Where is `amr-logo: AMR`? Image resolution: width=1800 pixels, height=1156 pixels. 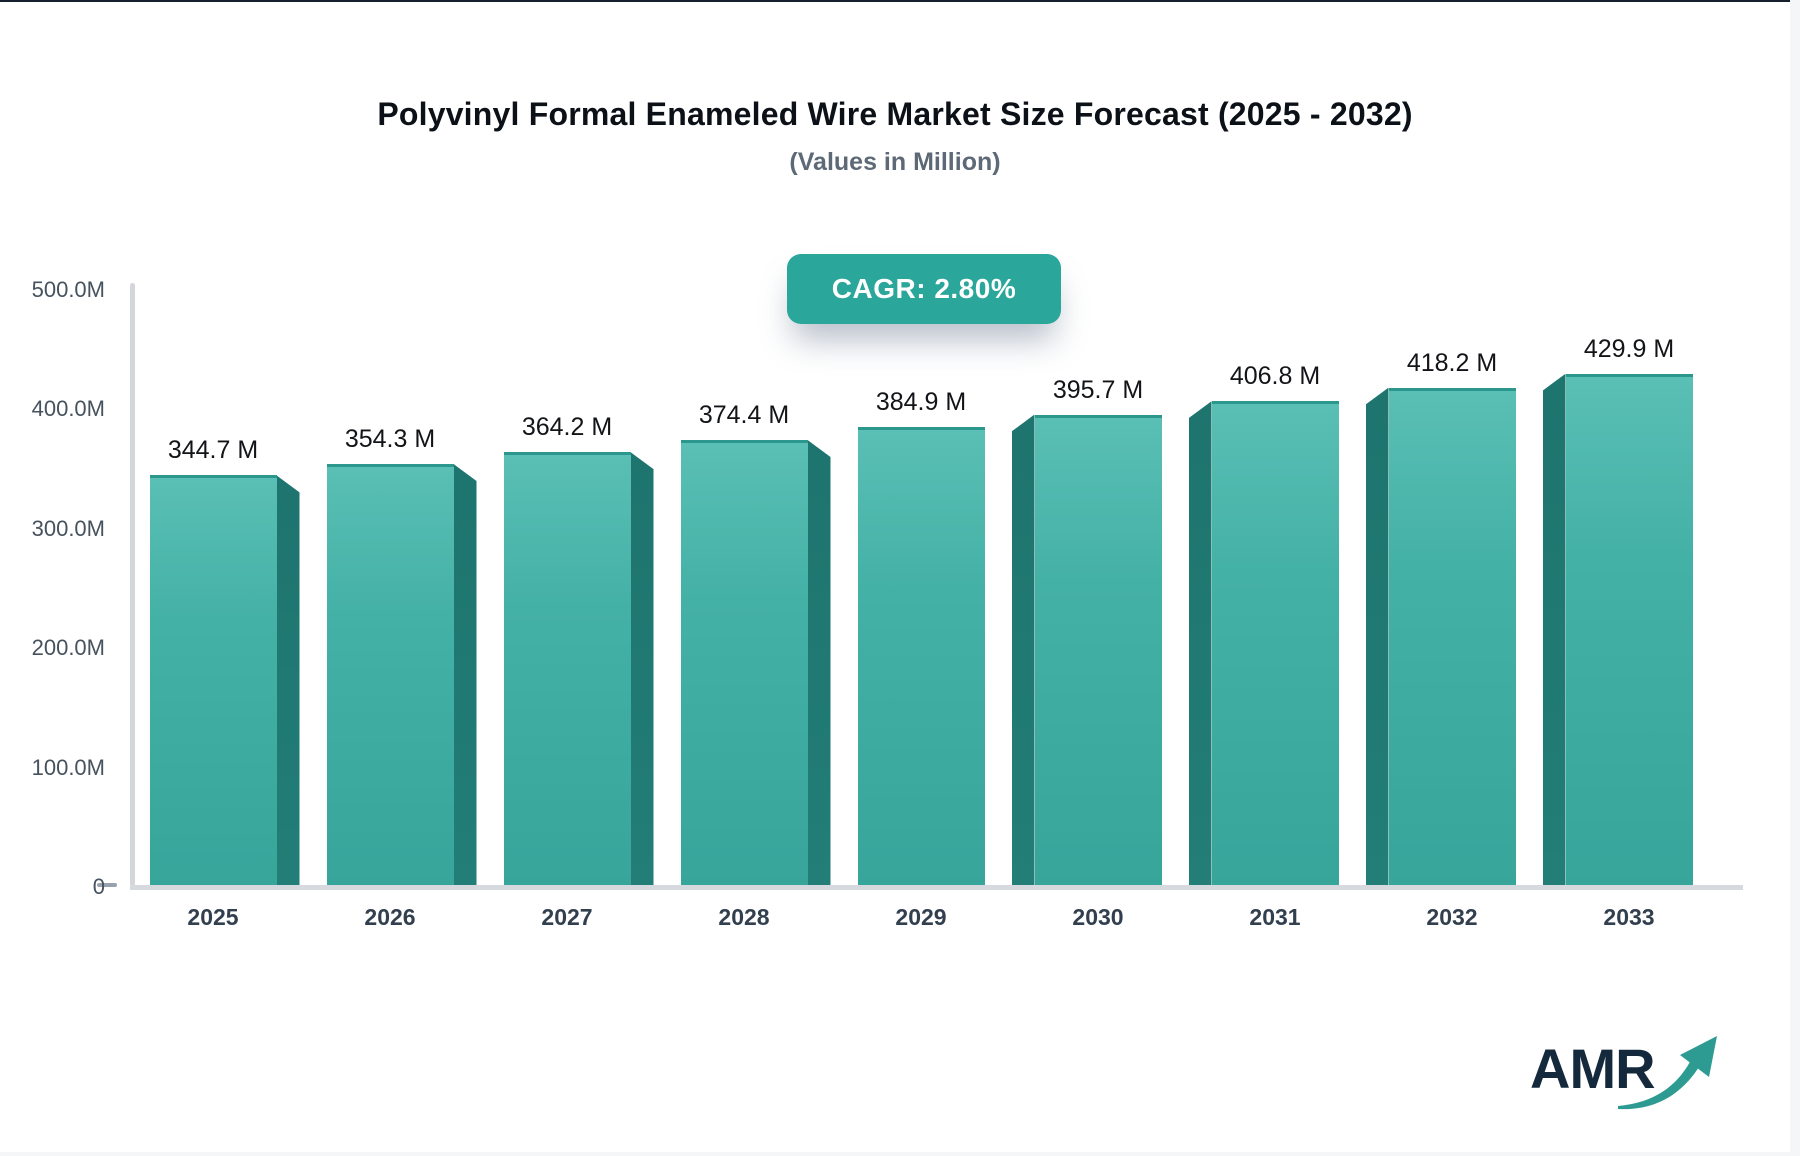 amr-logo: AMR is located at coordinates (1630, 1070).